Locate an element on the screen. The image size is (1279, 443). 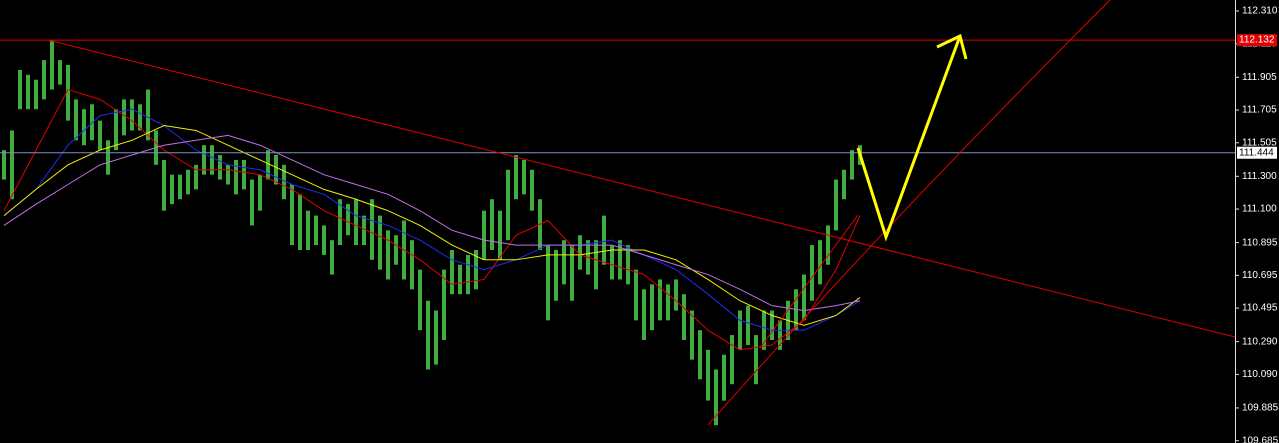
y-tick-label: 111.505 is located at coordinates (1259, 142).